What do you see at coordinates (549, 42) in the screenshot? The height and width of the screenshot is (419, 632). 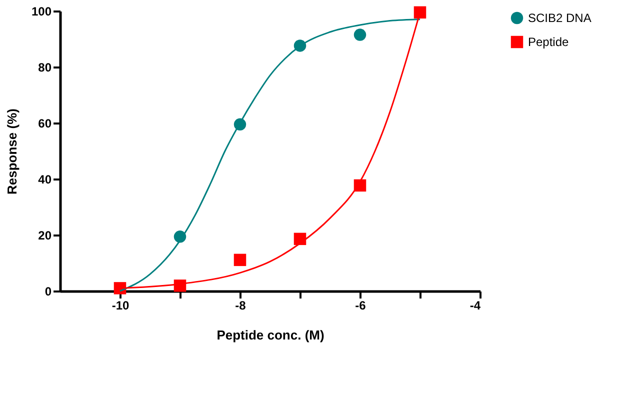 I see `legend-label: Peptide` at bounding box center [549, 42].